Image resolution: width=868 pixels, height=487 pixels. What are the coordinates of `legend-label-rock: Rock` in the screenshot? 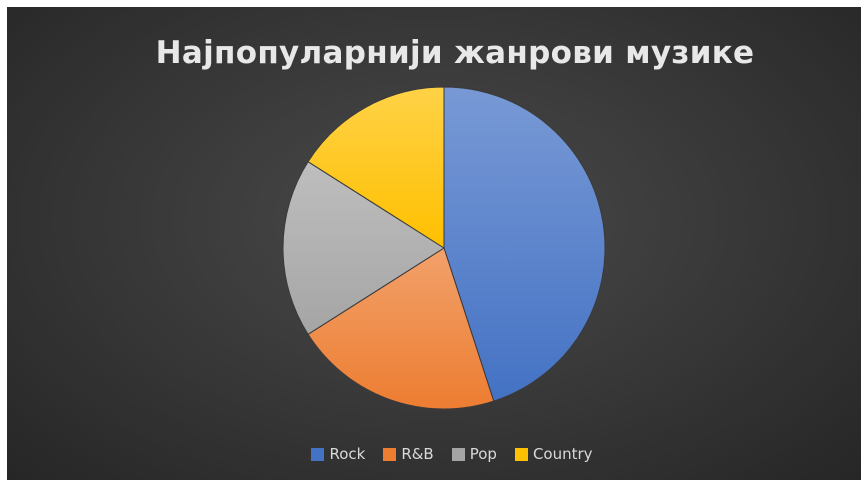 It's located at (347, 454).